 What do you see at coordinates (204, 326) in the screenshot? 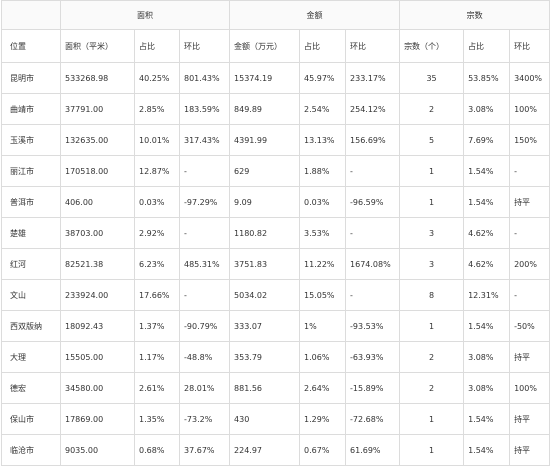
I see `cell-area-change: -90.79%` at bounding box center [204, 326].